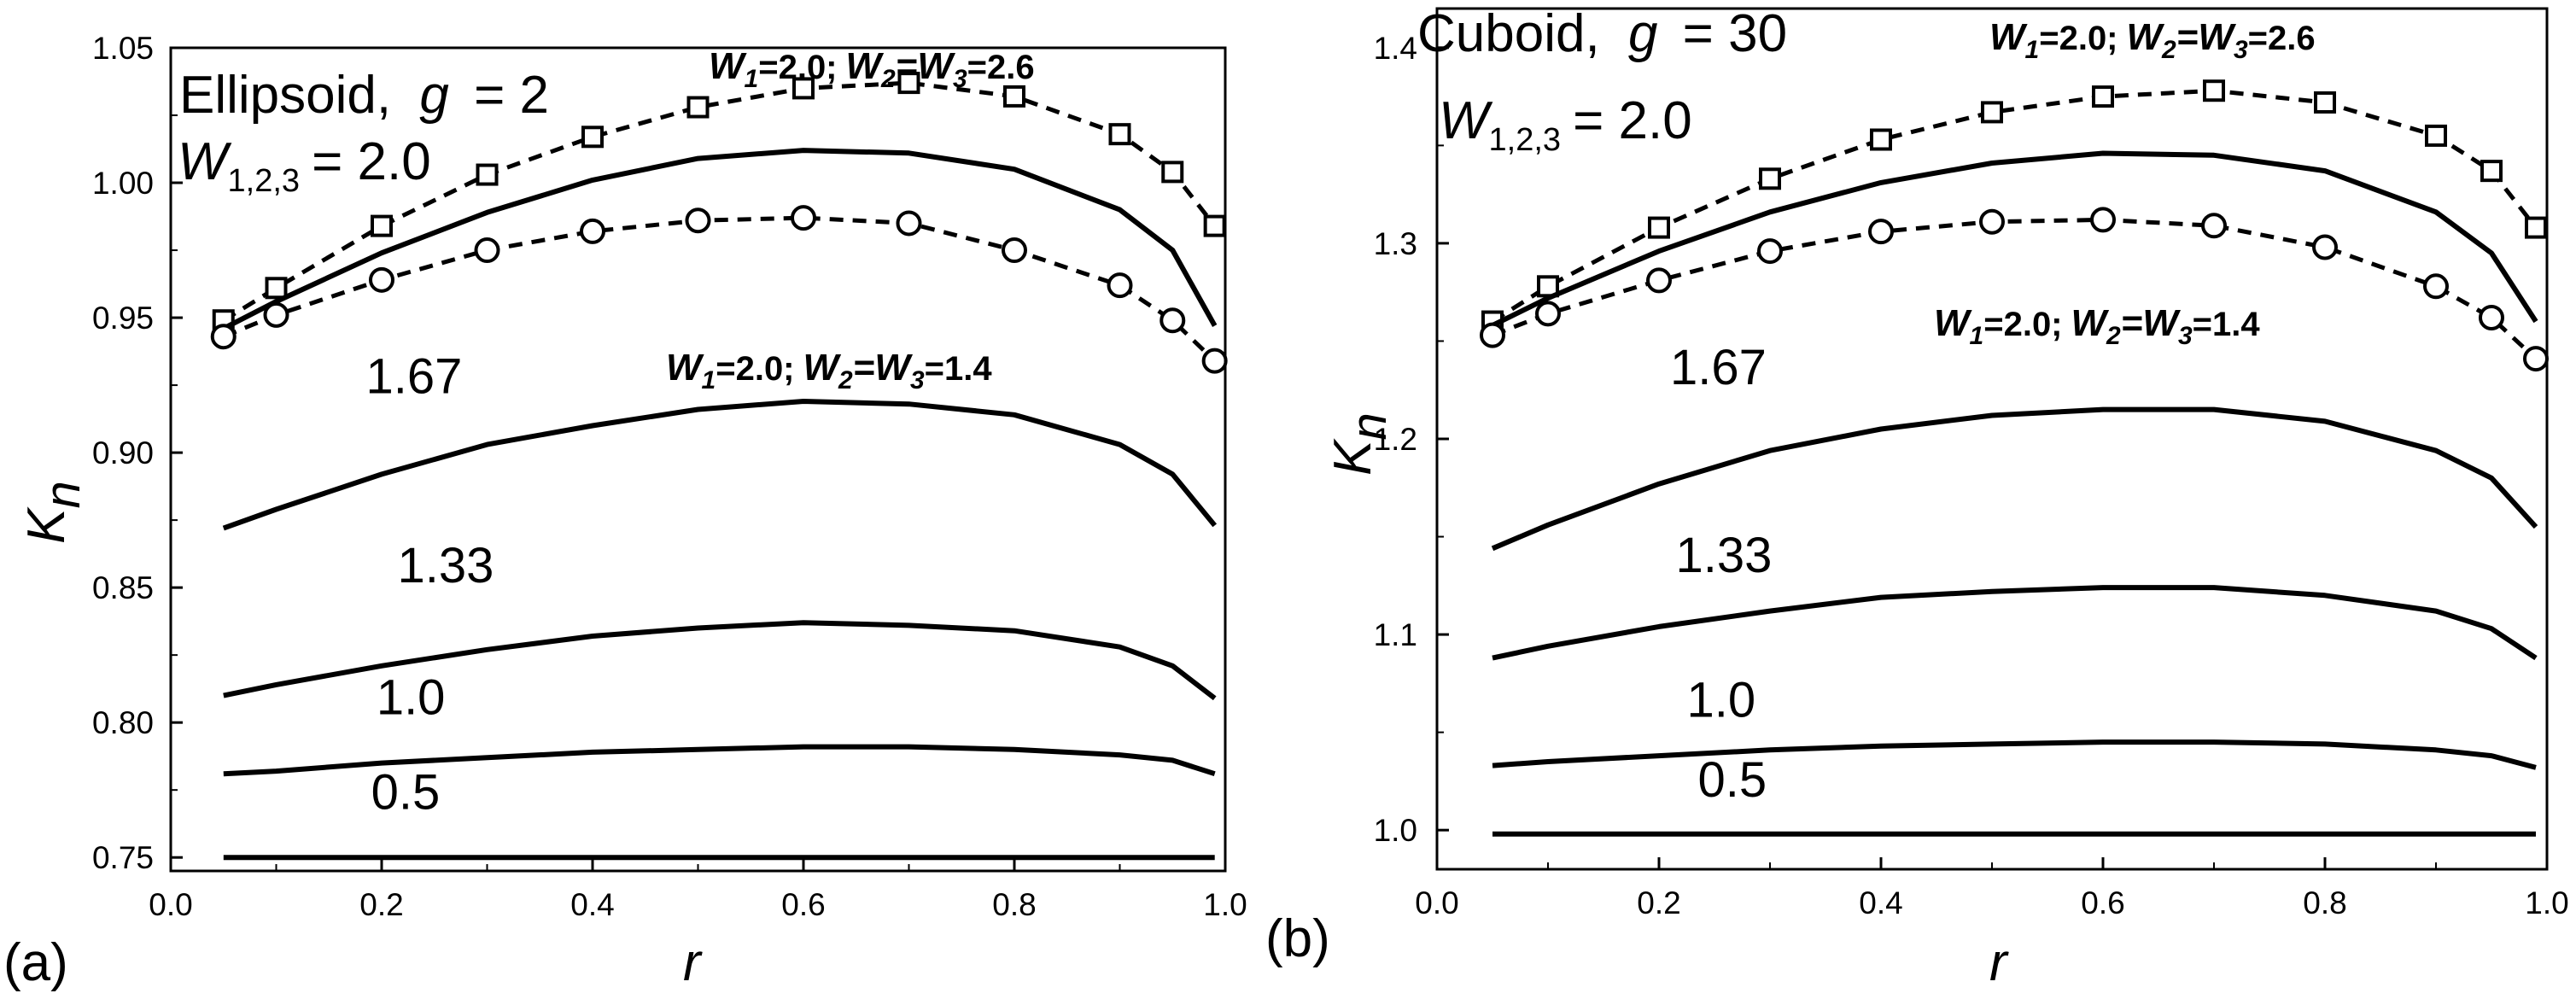 The image size is (2576, 1005). I want to click on panel-a-y-axis-label: Kn, so click(54, 512).